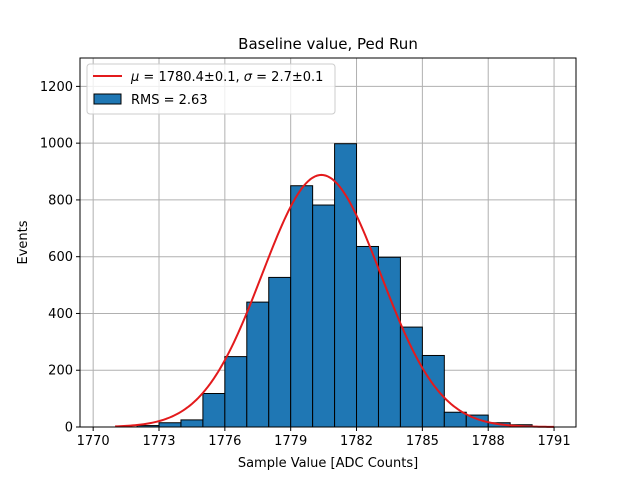 The image size is (640, 480). What do you see at coordinates (422, 441) in the screenshot?
I see `x-tick-label: 1785` at bounding box center [422, 441].